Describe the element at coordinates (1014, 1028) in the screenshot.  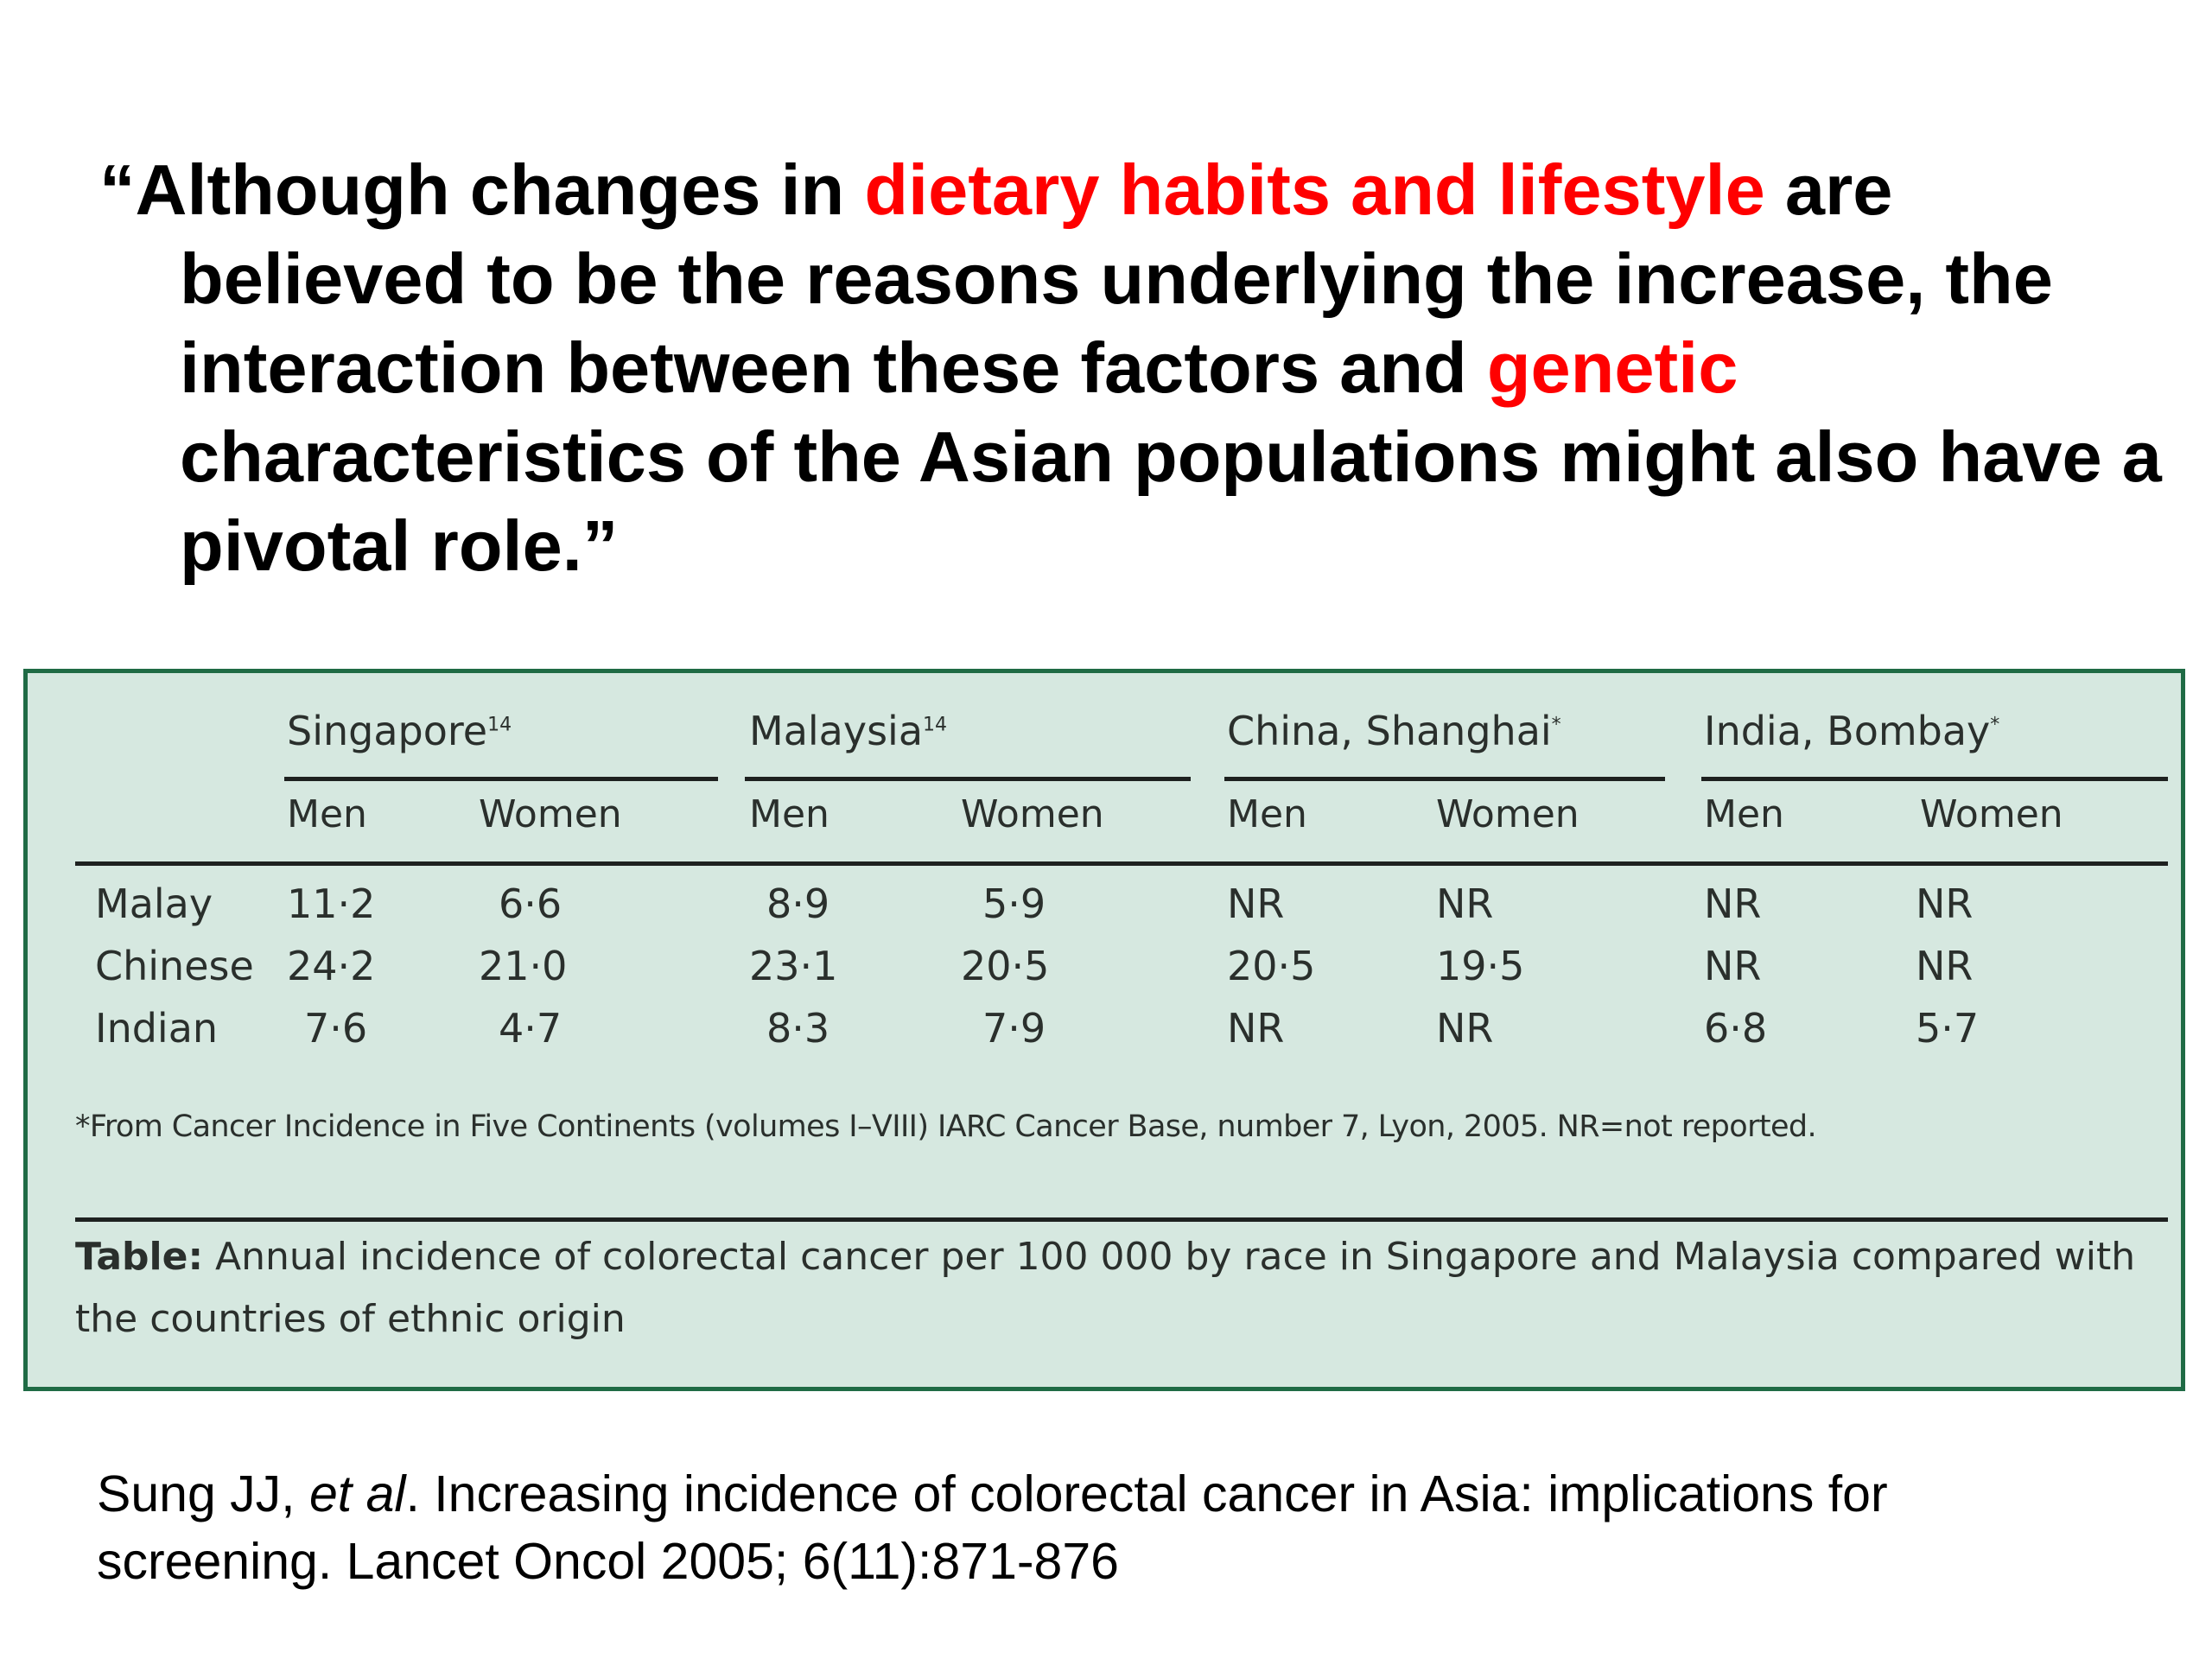
I see `table-cell: 7·9` at that location.